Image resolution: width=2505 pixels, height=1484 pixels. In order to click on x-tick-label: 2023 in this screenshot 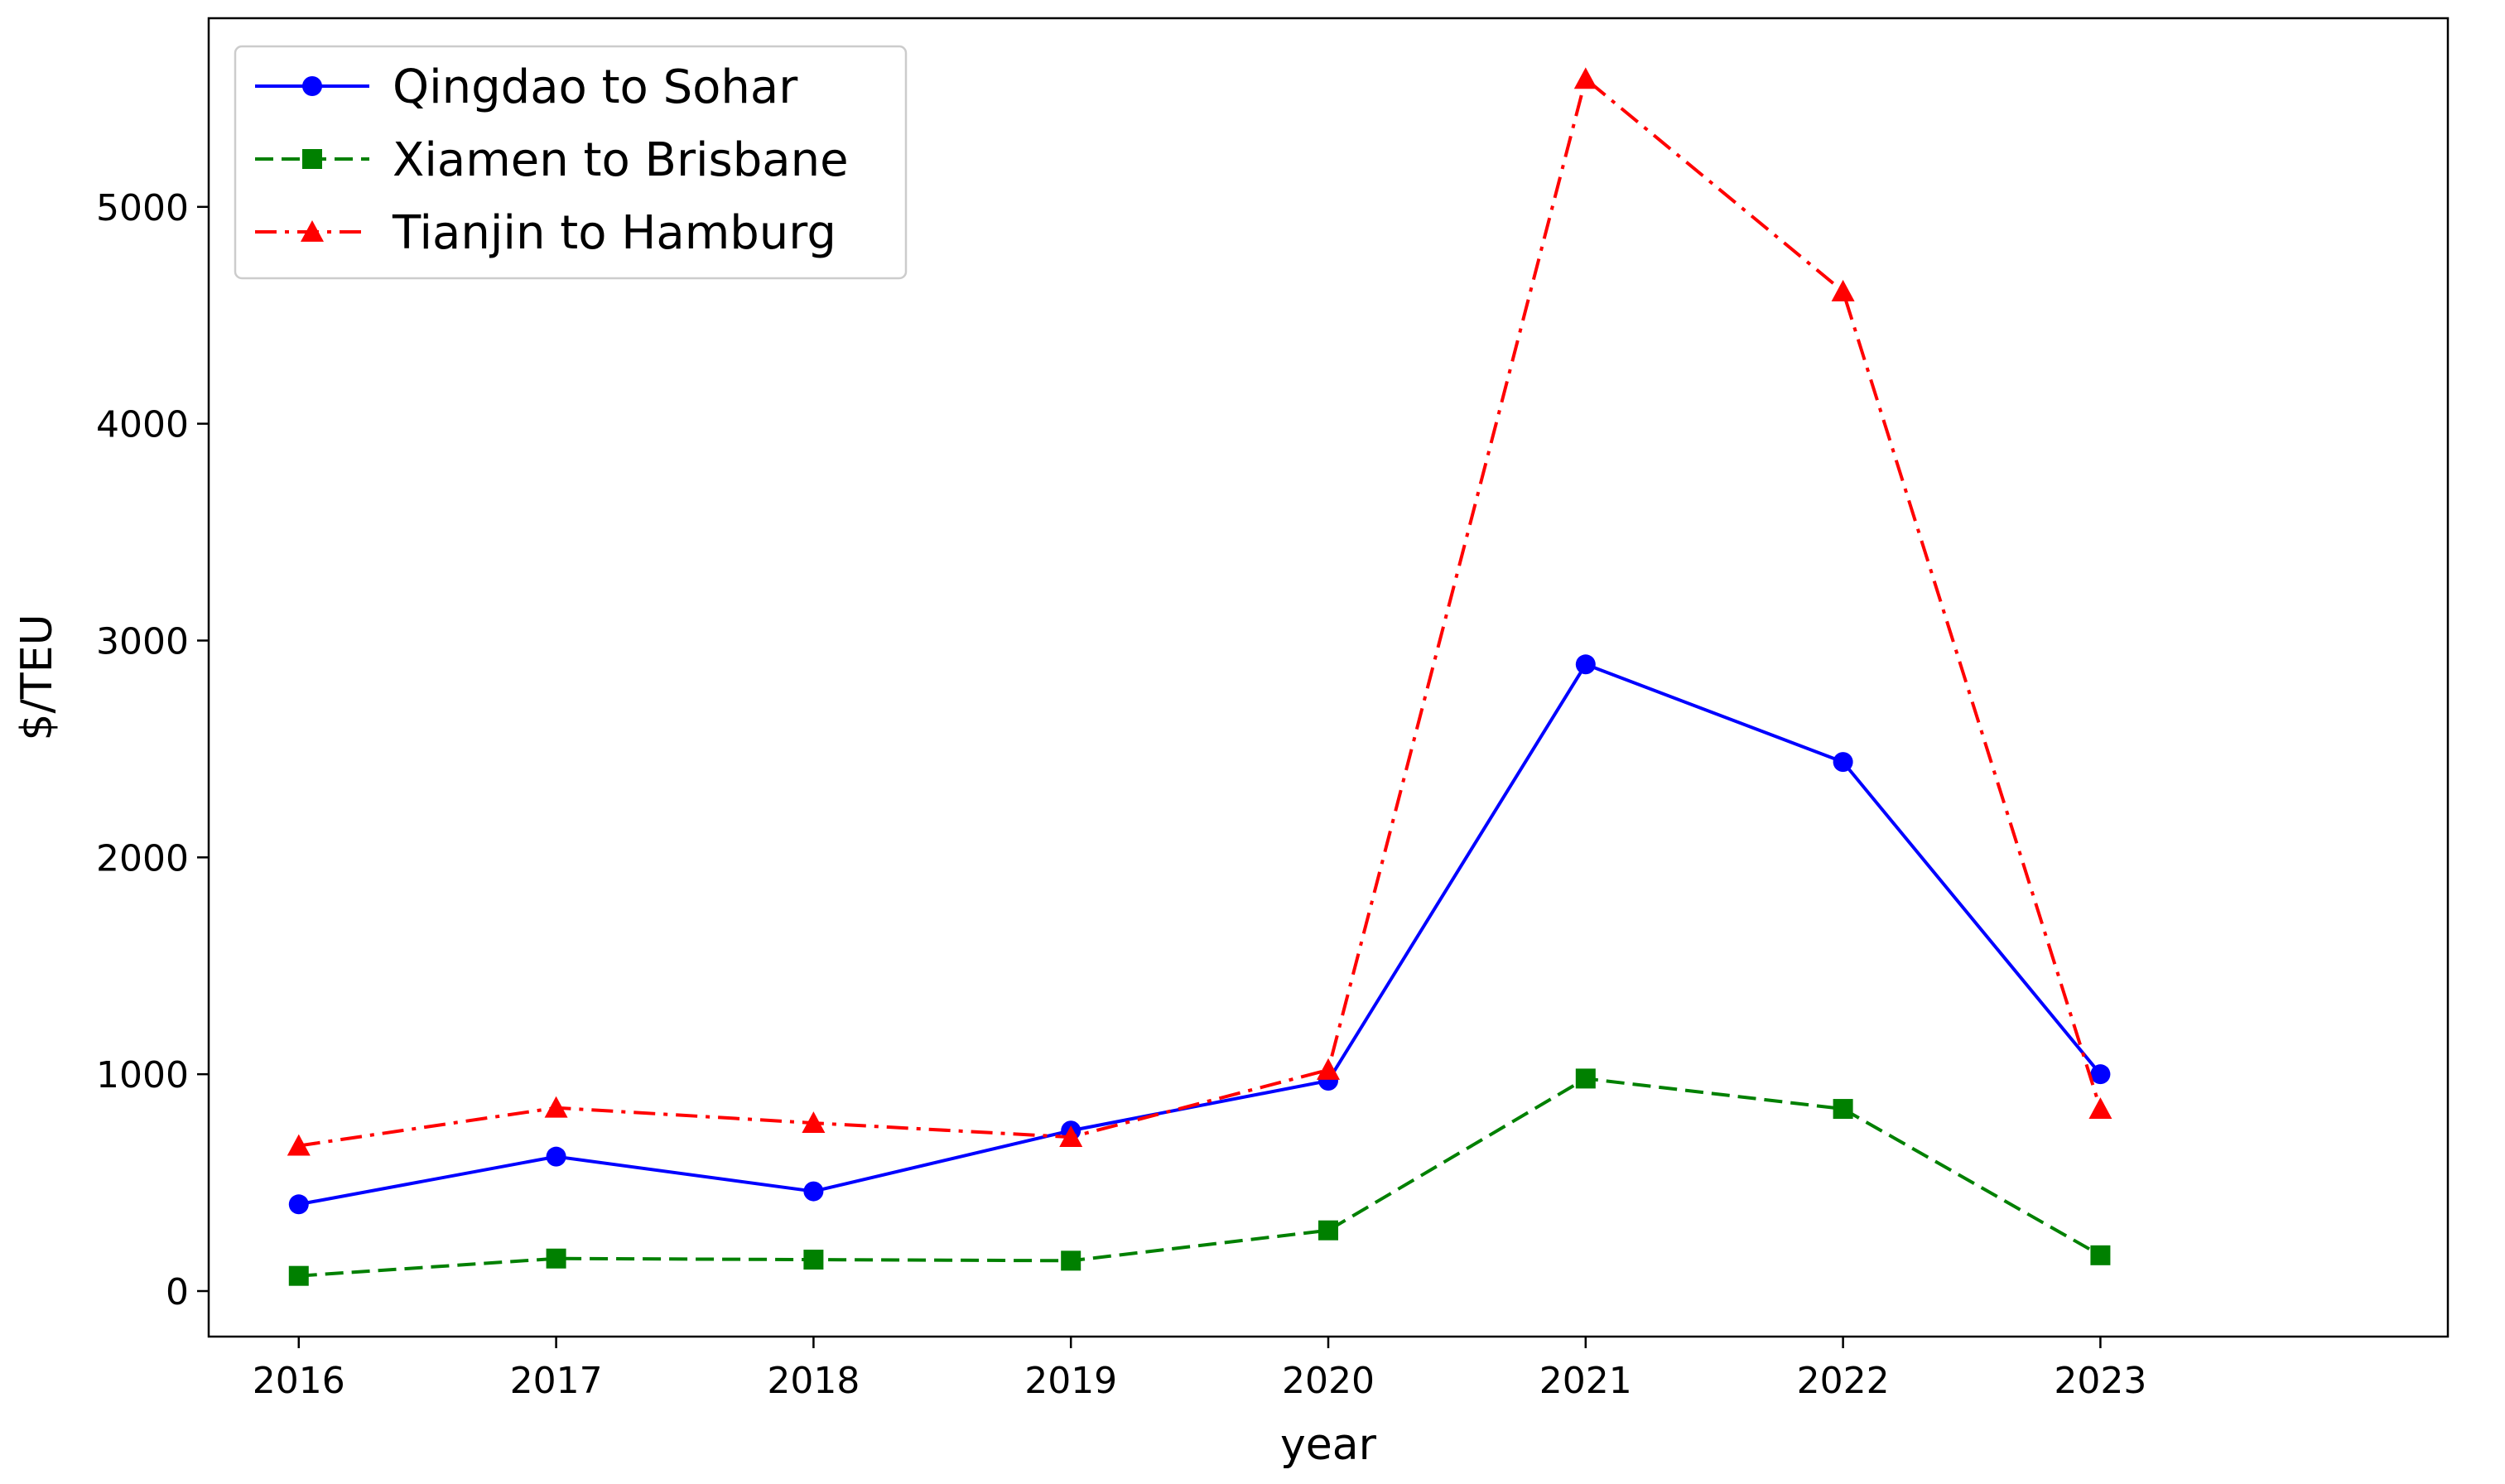, I will do `click(2100, 1381)`.